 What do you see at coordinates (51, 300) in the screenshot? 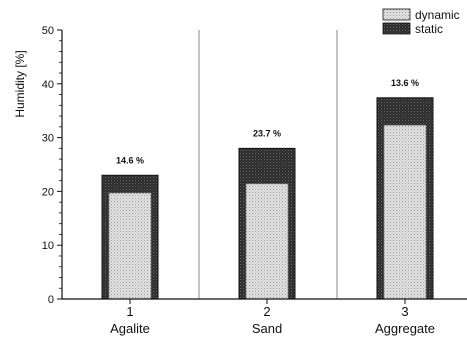
I see `y-tick-label: 0` at bounding box center [51, 300].